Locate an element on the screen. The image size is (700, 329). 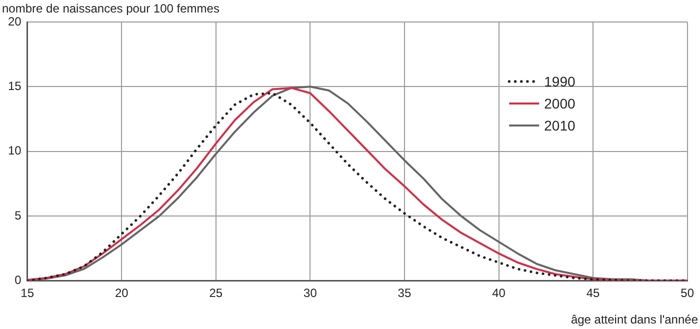
x-axis-title: âge atteint dans l'année is located at coordinates (634, 319).